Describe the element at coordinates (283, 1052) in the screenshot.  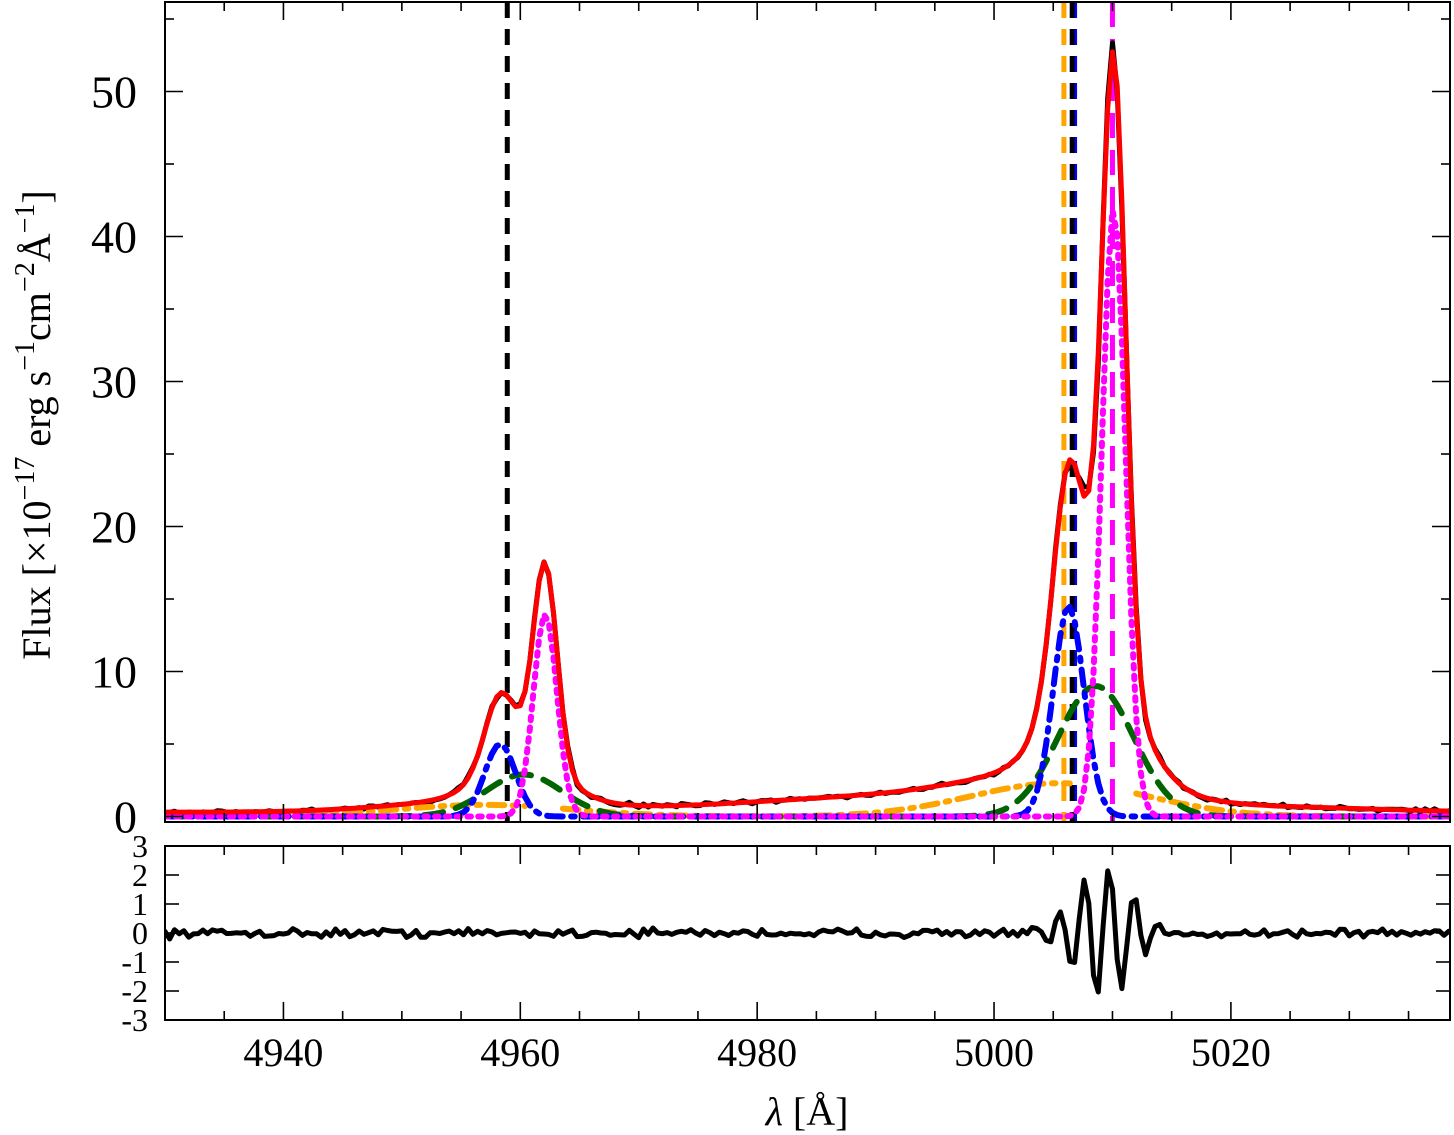
I see `x-tick-label: 4940` at that location.